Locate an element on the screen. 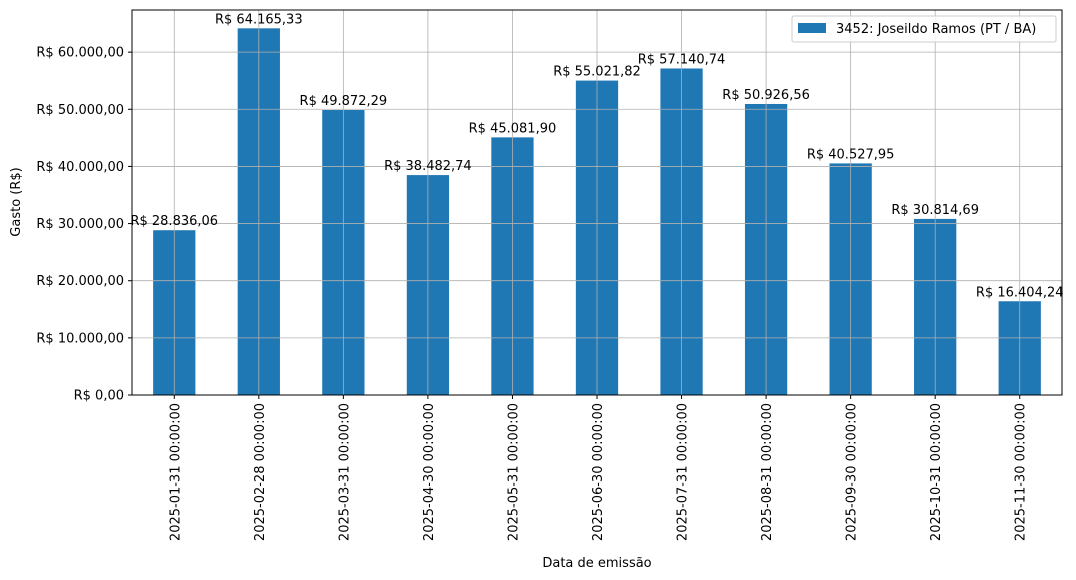  x-tick-label: 2025-01-31 00:00:00 is located at coordinates (175, 472).